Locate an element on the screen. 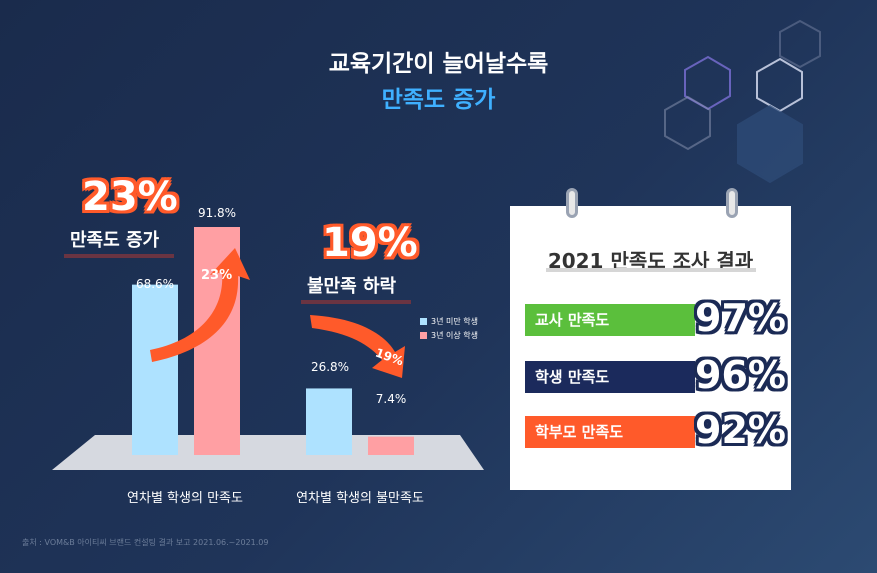 This screenshot has height=573, width=877. increase-percent: 23% is located at coordinates (130, 197).